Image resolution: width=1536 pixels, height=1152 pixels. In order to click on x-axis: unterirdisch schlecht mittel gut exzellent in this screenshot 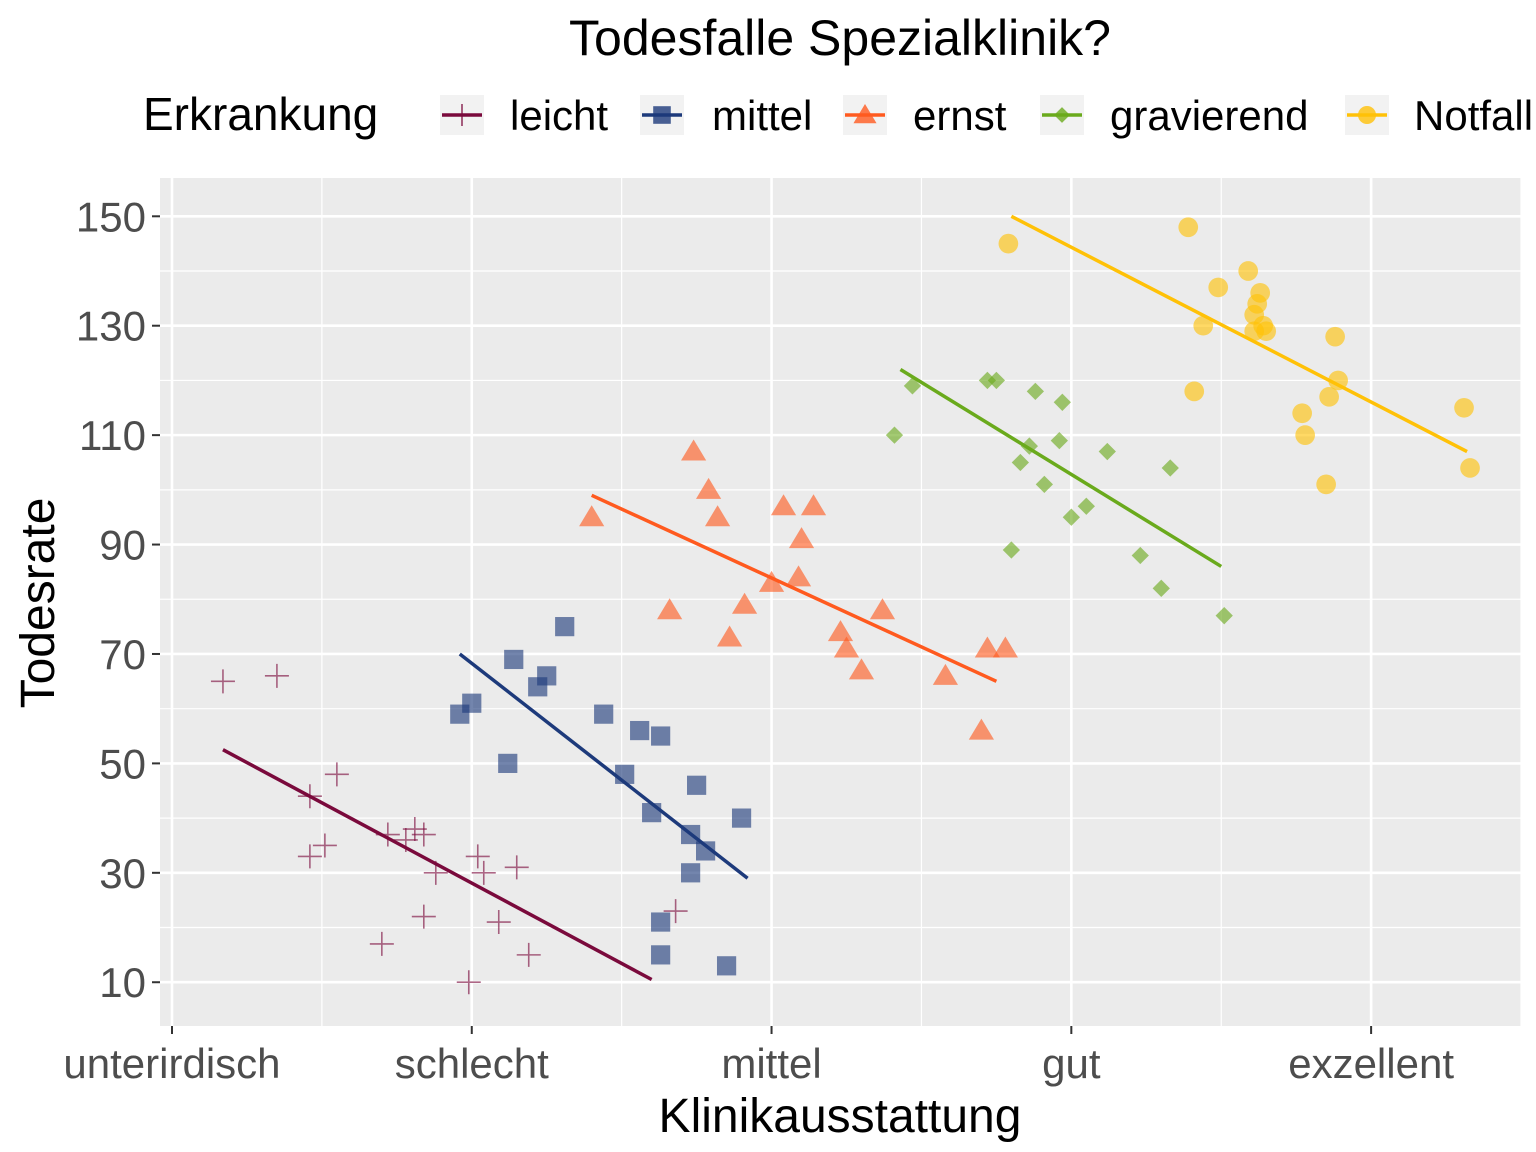, I will do `click(758, 1056)`.